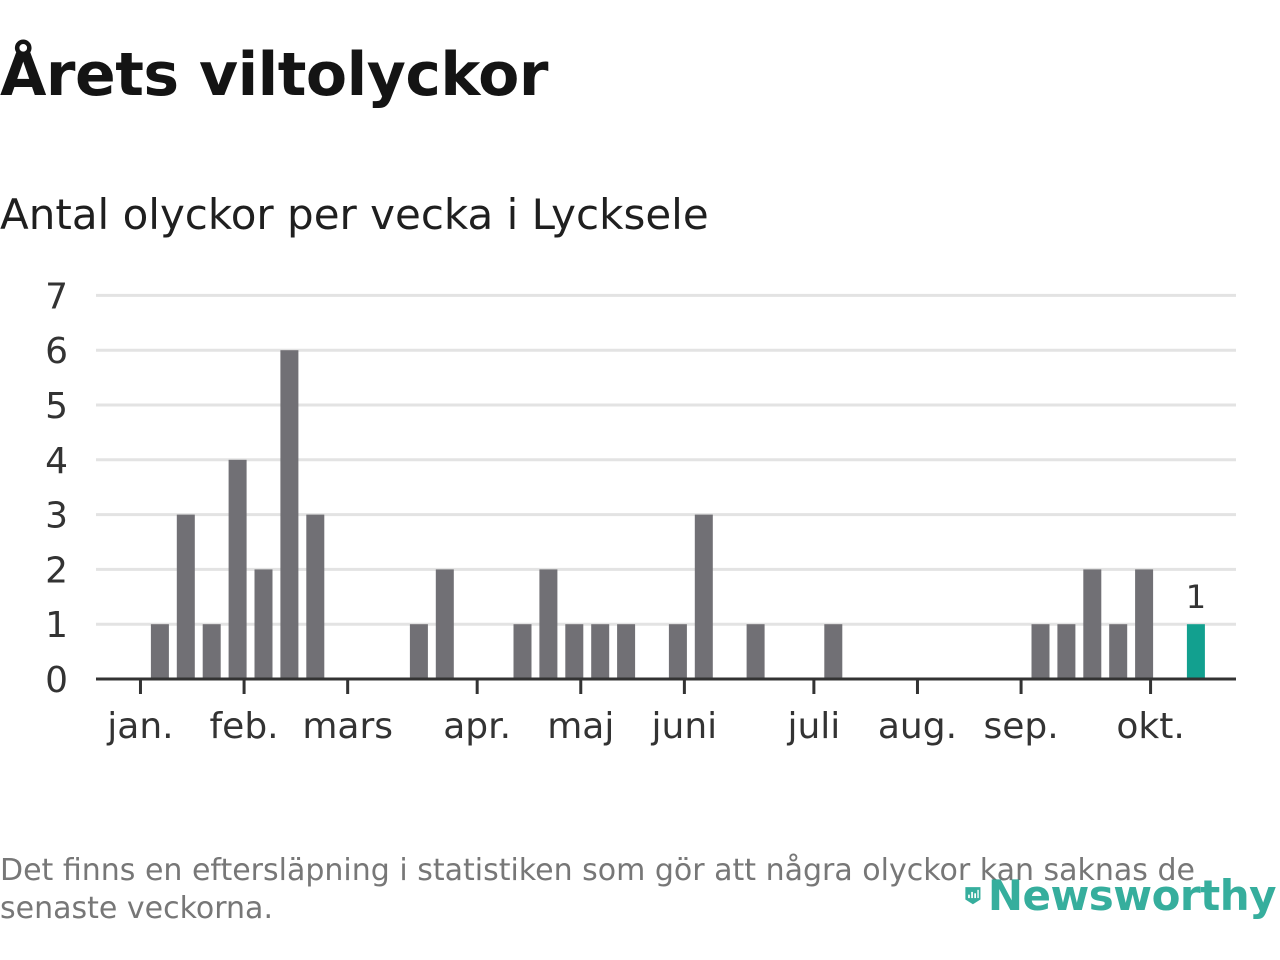 Image resolution: width=1280 pixels, height=960 pixels. Describe the element at coordinates (1020, 726) in the screenshot. I see `x-tick-label: sep.` at that location.